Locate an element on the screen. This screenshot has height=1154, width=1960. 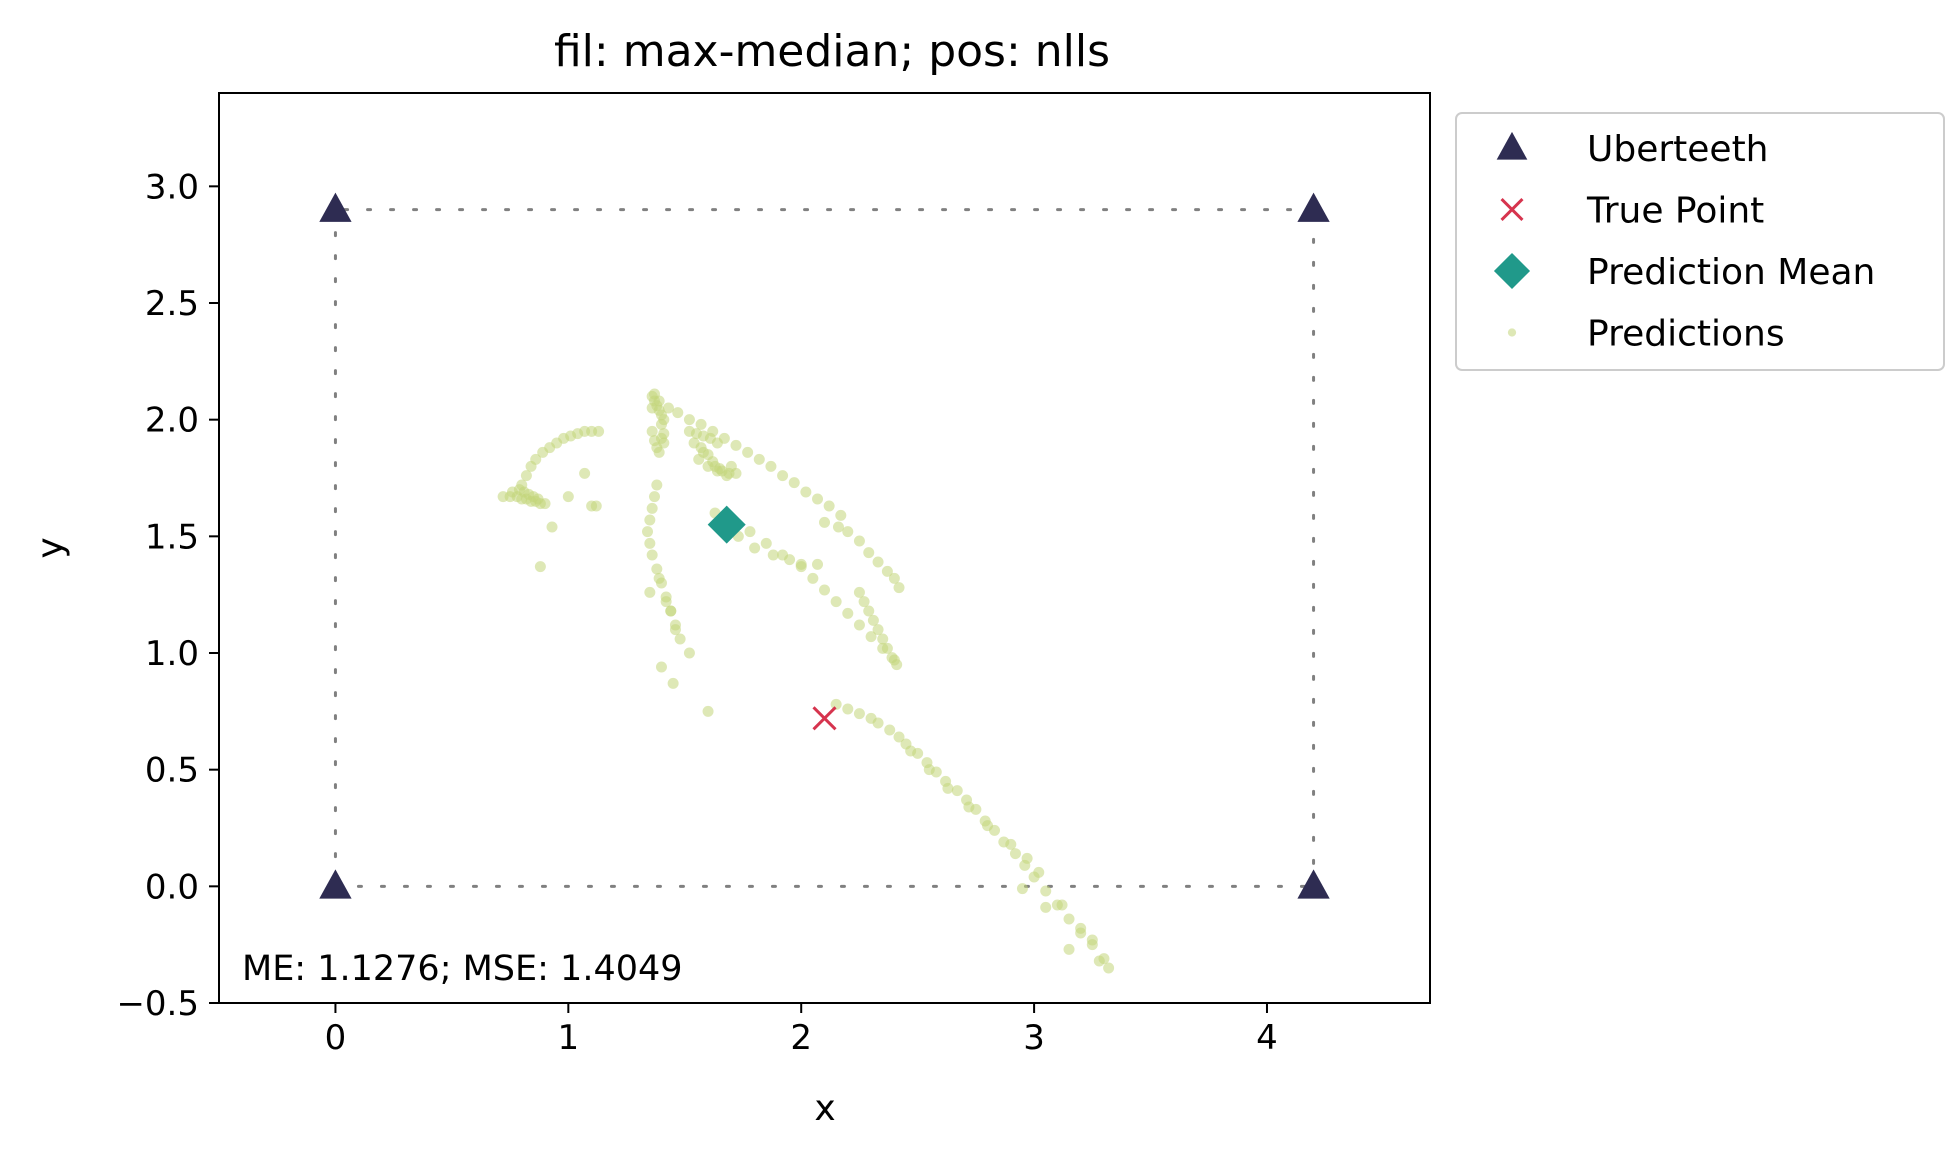
y-axis: −0.5 0.0 0.5 1.0 1.5 2.0 2.5 3.0 is located at coordinates (167, 595).